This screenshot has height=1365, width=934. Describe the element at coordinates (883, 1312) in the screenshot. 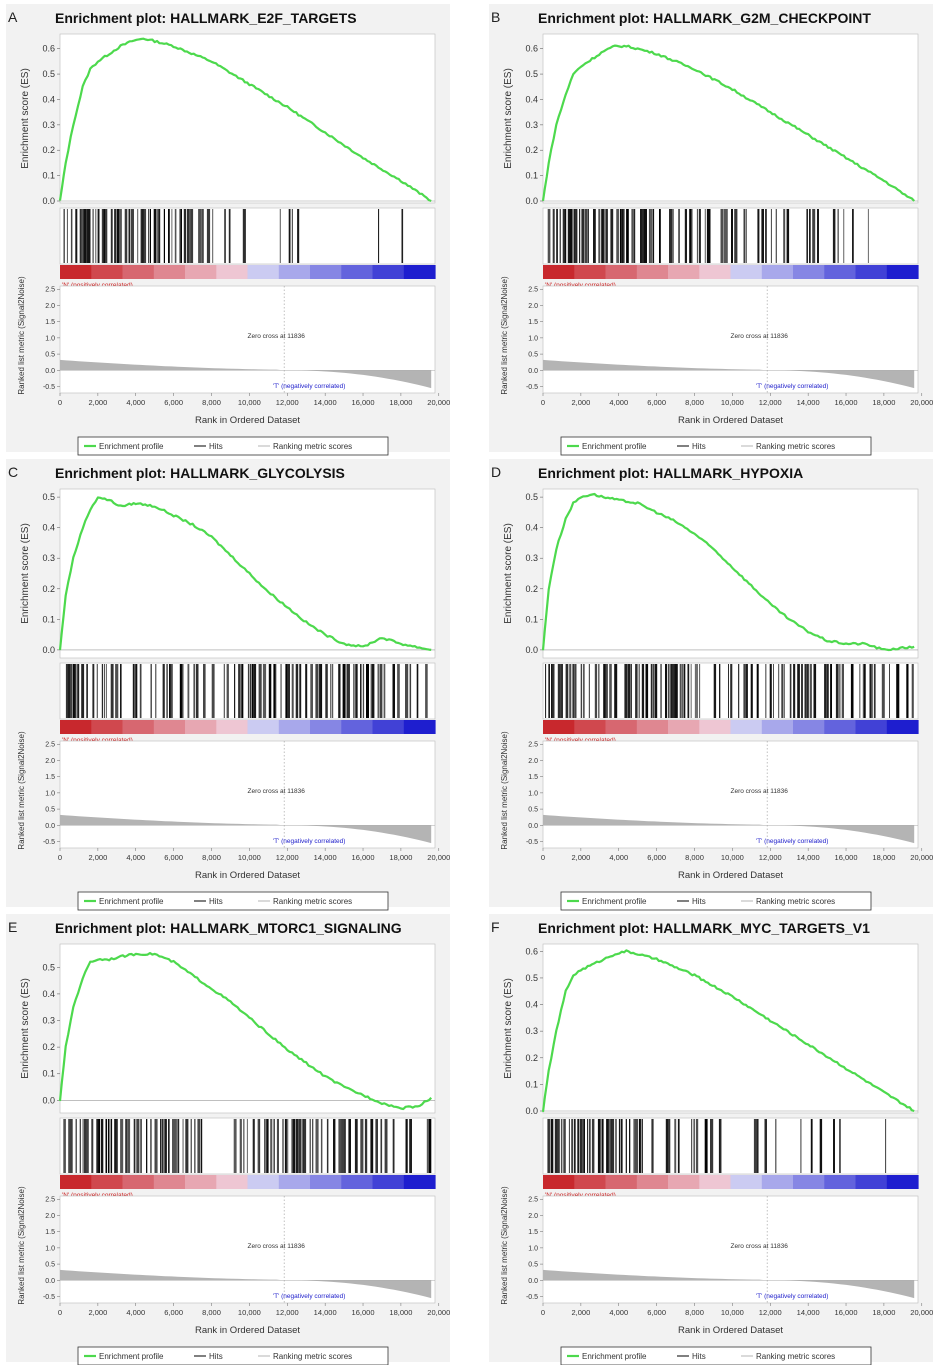

I see `x-tick-label: 18,000` at that location.